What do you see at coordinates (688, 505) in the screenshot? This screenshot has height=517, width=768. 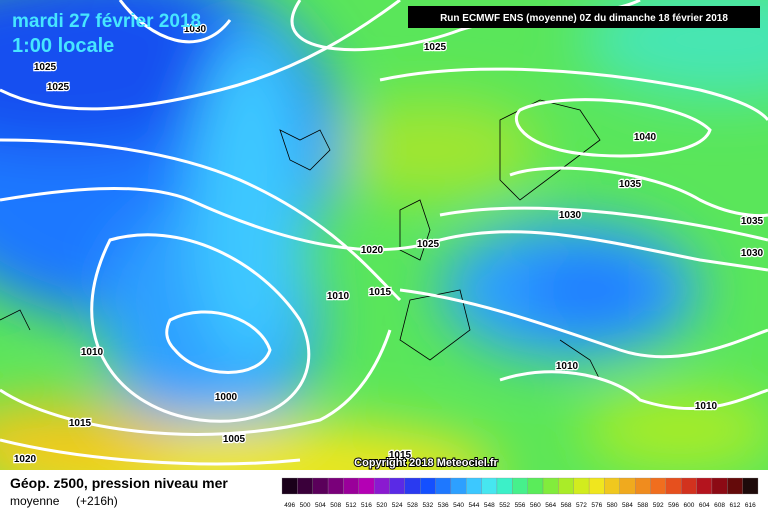 I see `colorbar-label: 600` at bounding box center [688, 505].